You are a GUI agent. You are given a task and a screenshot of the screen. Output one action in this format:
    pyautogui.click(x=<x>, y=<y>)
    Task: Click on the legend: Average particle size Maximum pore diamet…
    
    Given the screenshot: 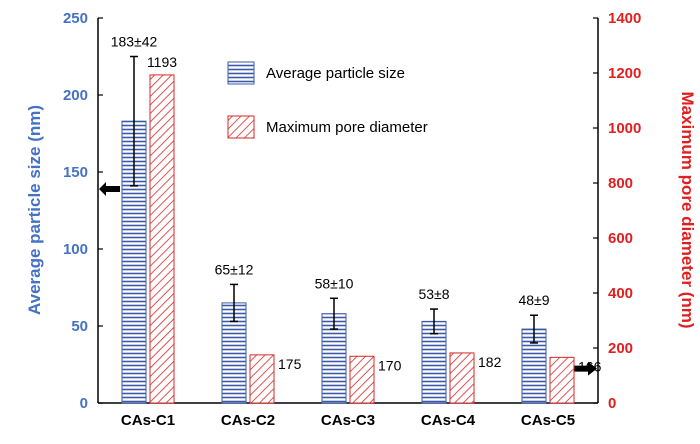 What is the action you would take?
    pyautogui.click(x=327, y=100)
    